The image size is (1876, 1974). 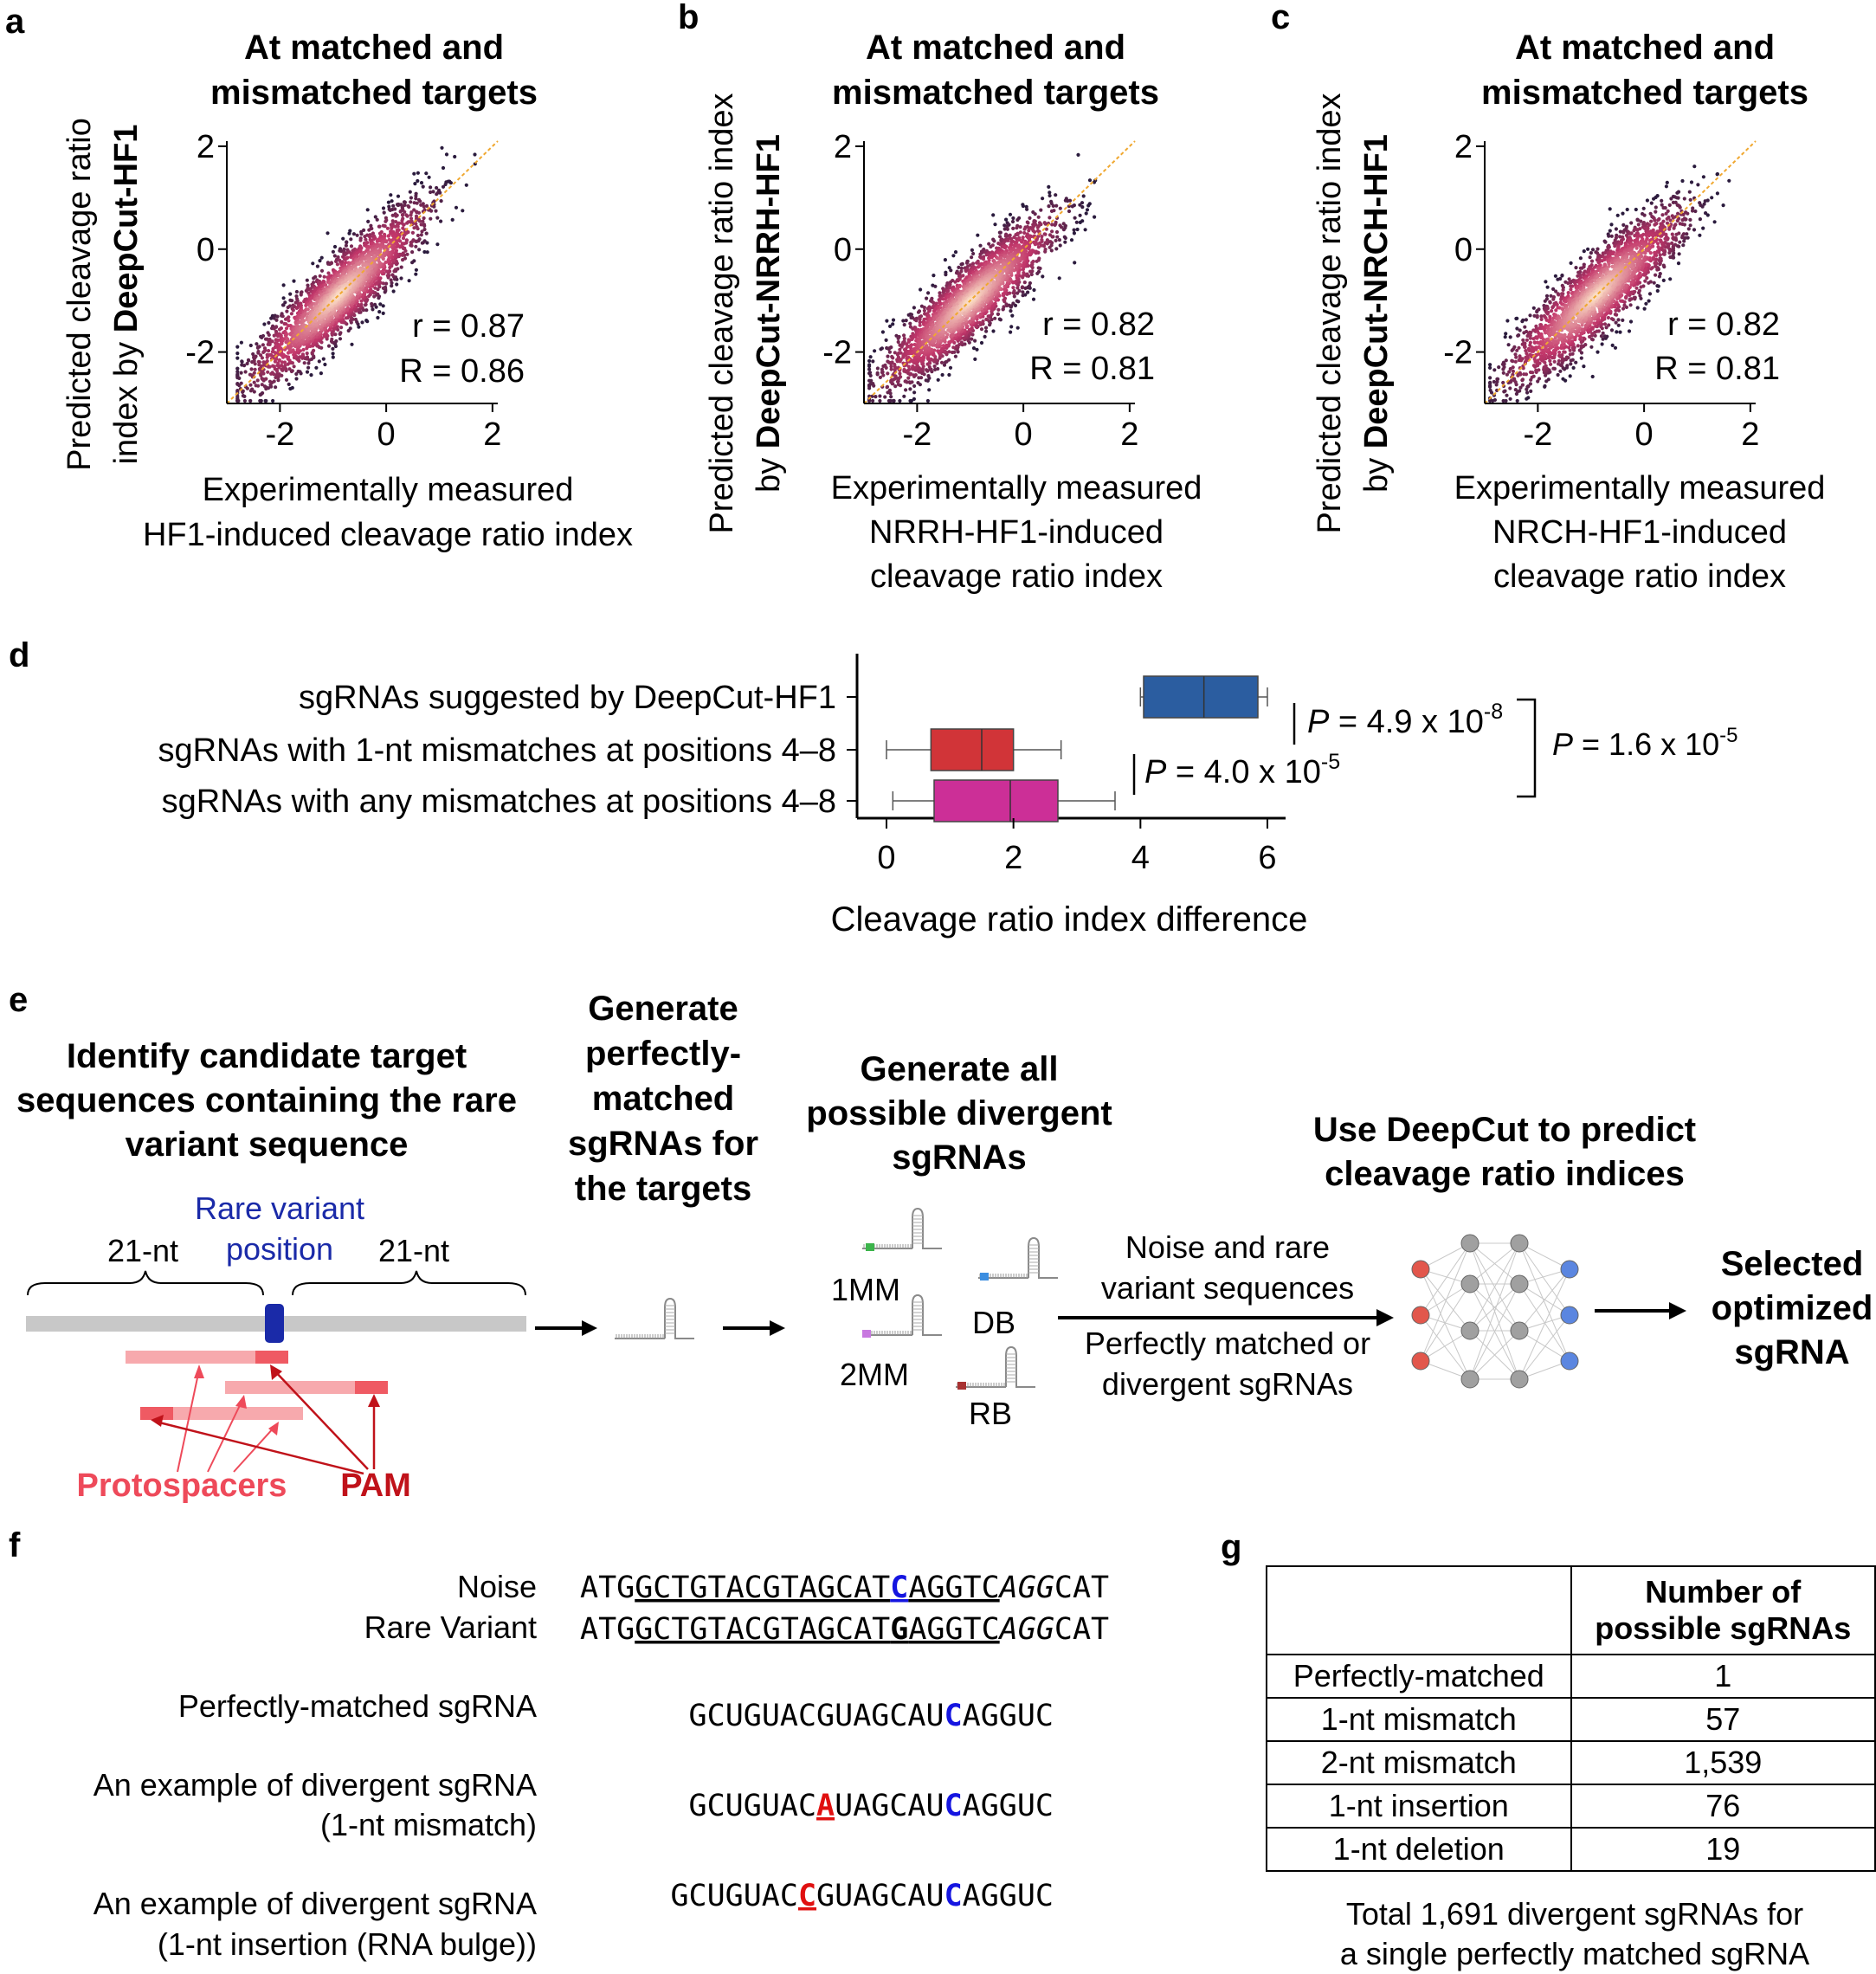 I want to click on panel-a-pearson-r: r = 0.87, so click(x=469, y=327).